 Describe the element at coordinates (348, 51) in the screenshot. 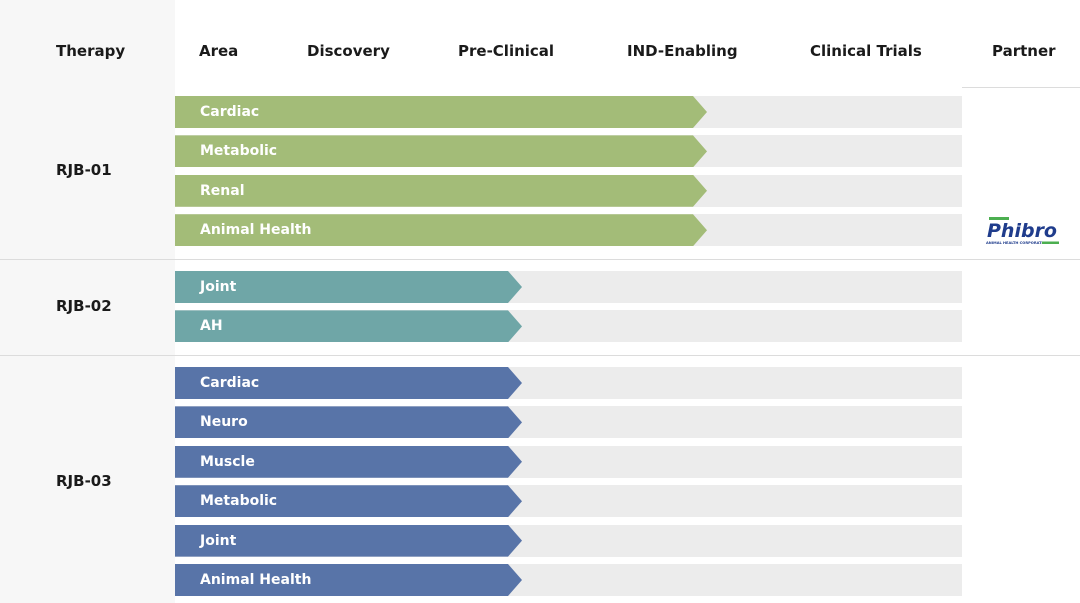

I see `header-discovery: Discovery` at that location.